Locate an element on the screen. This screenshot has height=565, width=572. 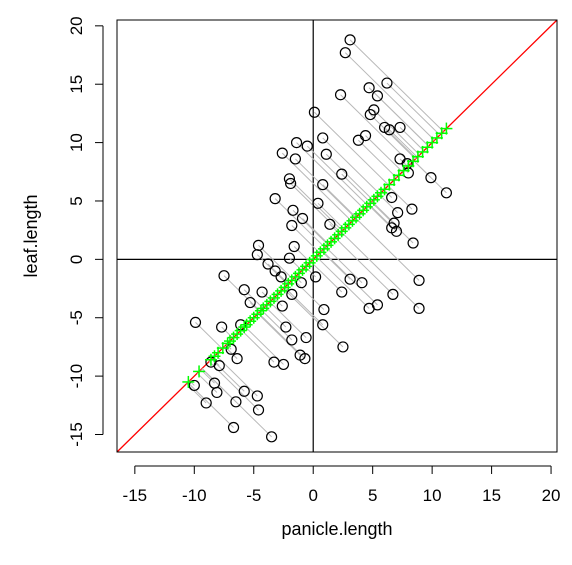
y-axis-label: leaf.length is located at coordinates (31, 235).